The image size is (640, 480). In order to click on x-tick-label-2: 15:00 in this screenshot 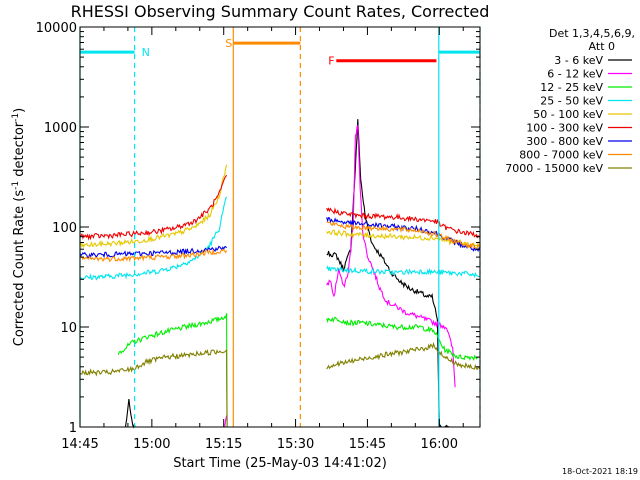, I will do `click(151, 444)`.